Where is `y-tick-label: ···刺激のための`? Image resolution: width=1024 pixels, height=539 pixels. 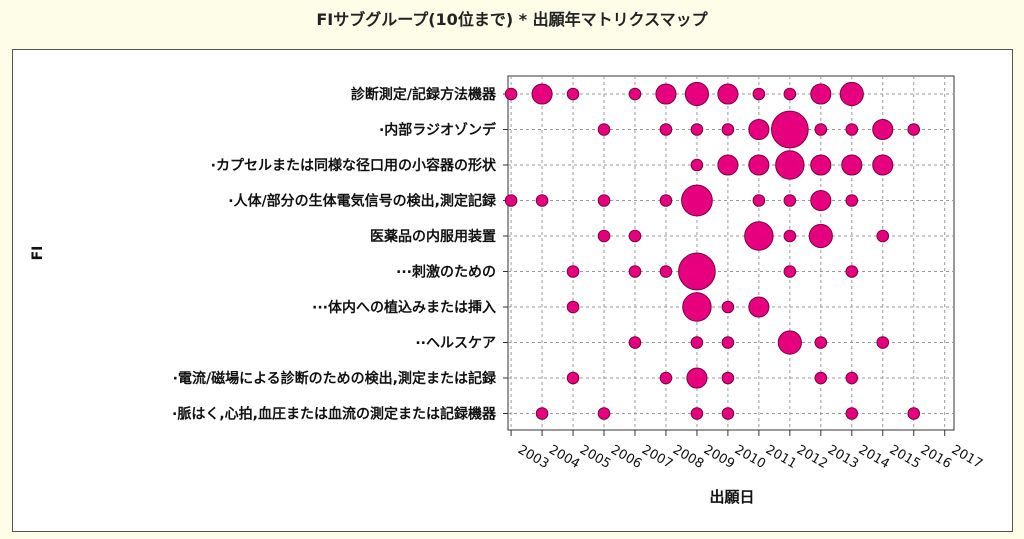 y-tick-label: ···刺激のための is located at coordinates (446, 272).